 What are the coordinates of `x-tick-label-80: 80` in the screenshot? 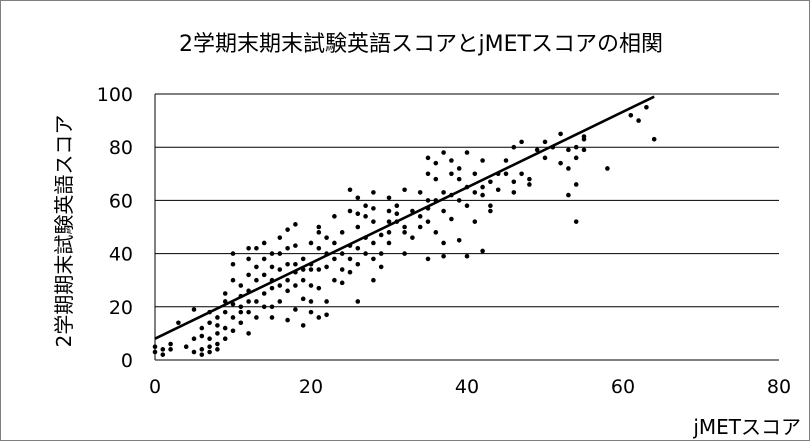 It's located at (779, 387).